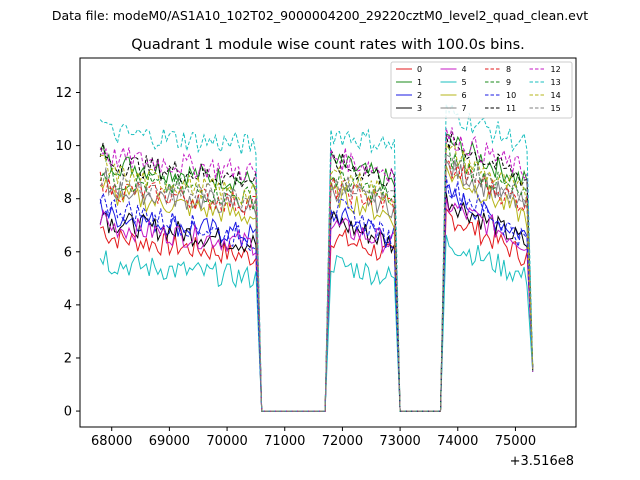 The width and height of the screenshot is (640, 480). What do you see at coordinates (464, 82) in the screenshot?
I see `legend-label-5: 5` at bounding box center [464, 82].